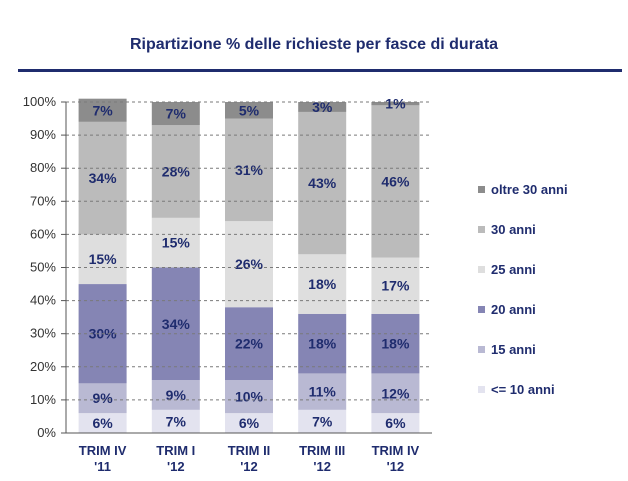 This screenshot has height=481, width=628. I want to click on data-label: 1%, so click(395, 104).